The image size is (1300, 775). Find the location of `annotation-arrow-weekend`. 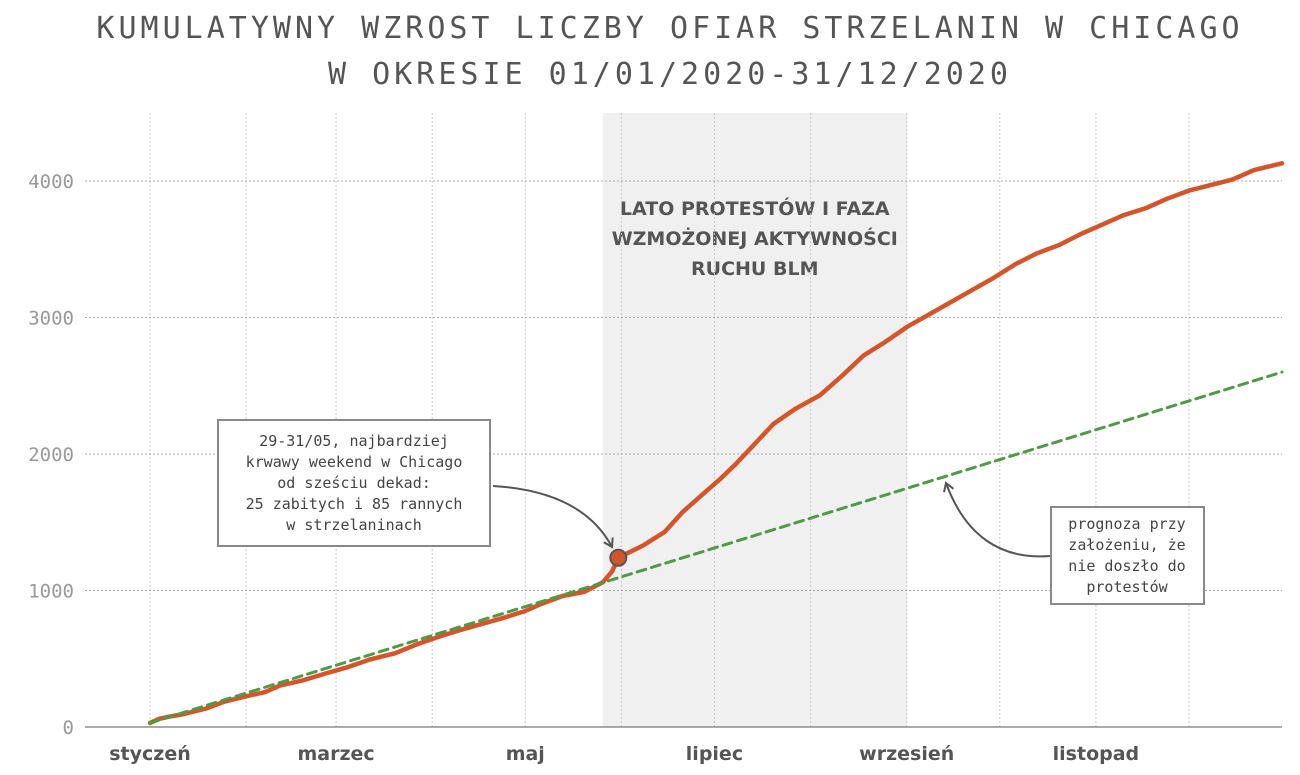

annotation-arrow-weekend is located at coordinates (553, 517).